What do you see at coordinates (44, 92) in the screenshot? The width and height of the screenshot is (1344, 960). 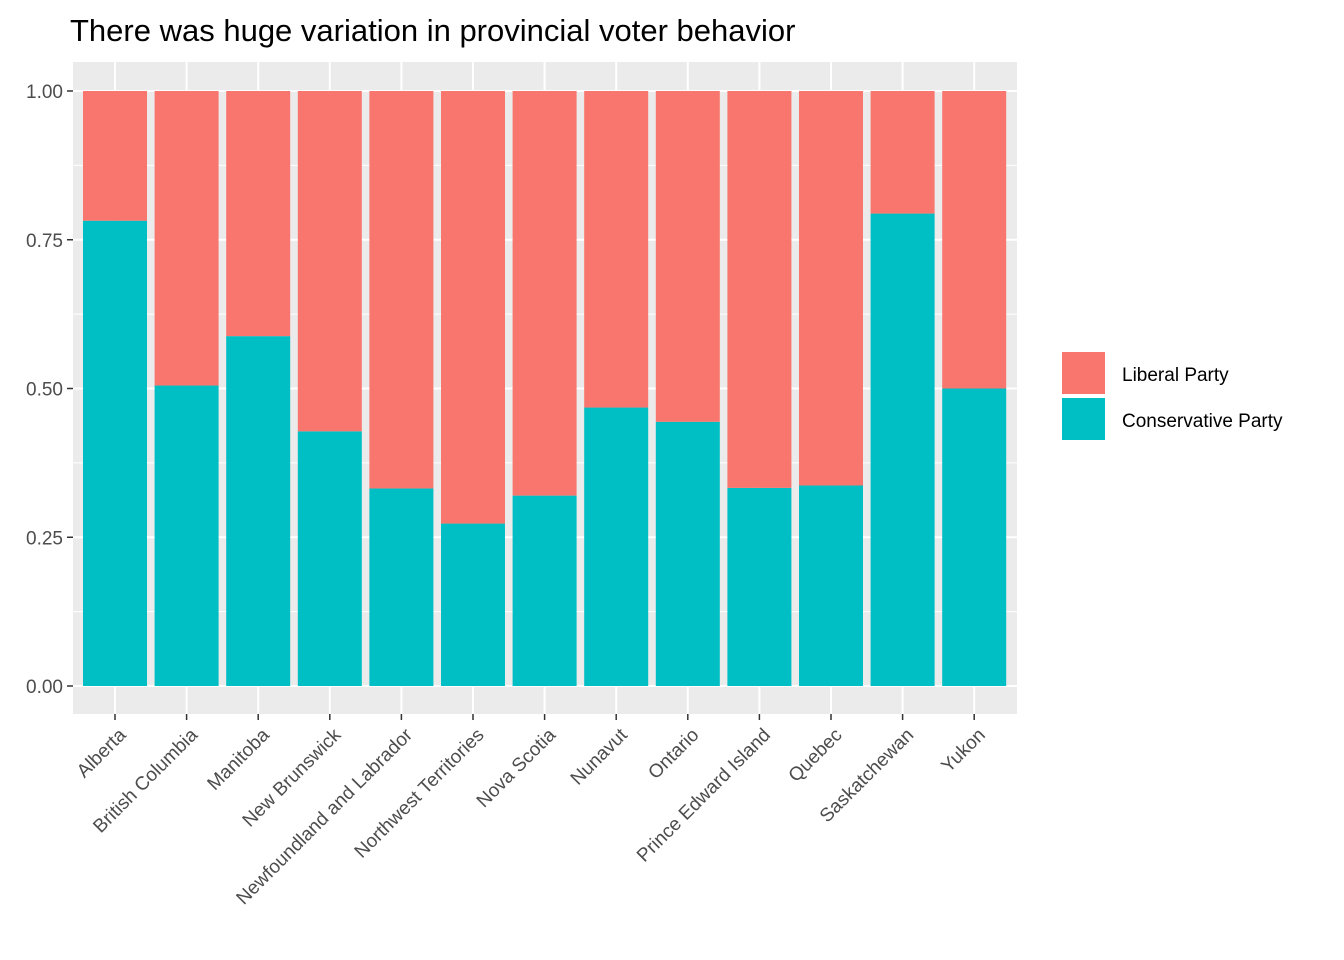 I see `y-tick-label: 1.00` at bounding box center [44, 92].